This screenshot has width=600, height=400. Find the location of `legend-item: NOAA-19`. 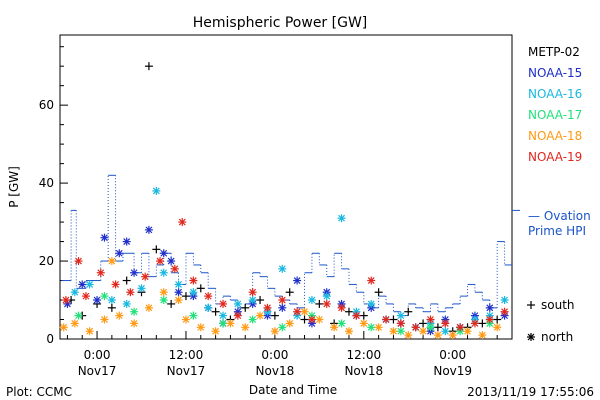

legend-item: NOAA-19 is located at coordinates (555, 157).